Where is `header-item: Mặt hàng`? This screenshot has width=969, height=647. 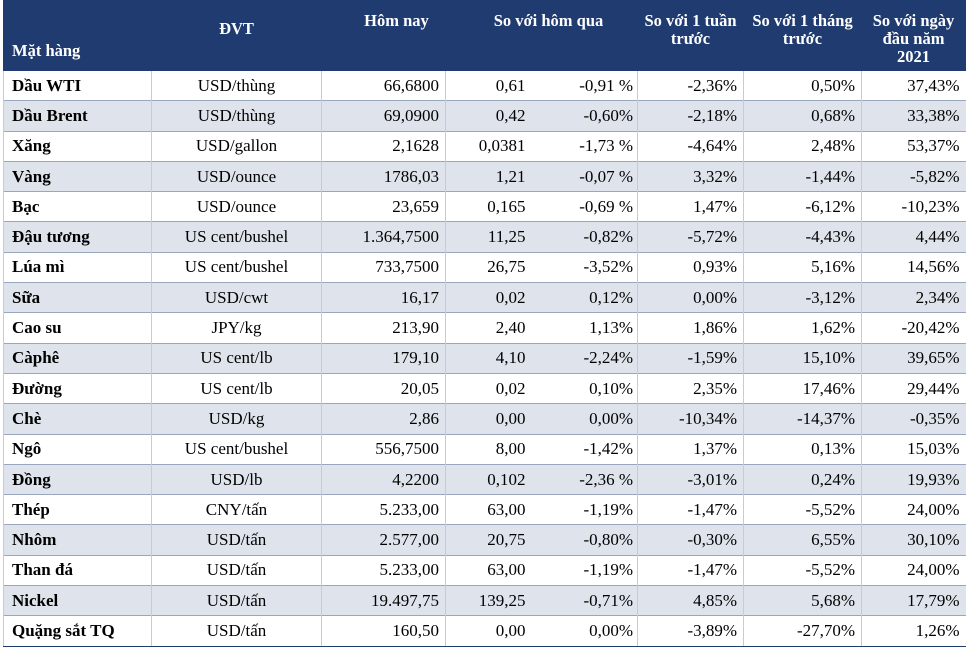 header-item: Mặt hàng is located at coordinates (77, 35).